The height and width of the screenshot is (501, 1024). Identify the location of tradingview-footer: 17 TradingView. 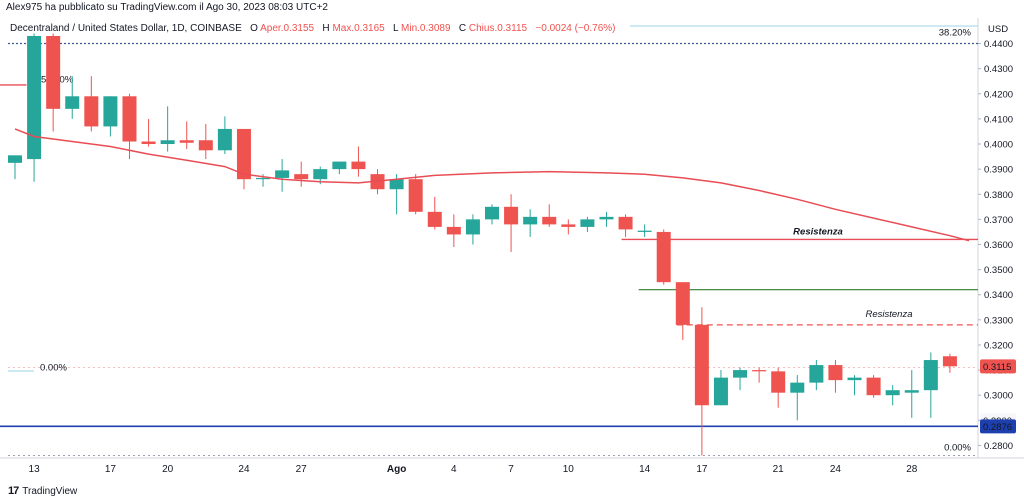
(42, 491).